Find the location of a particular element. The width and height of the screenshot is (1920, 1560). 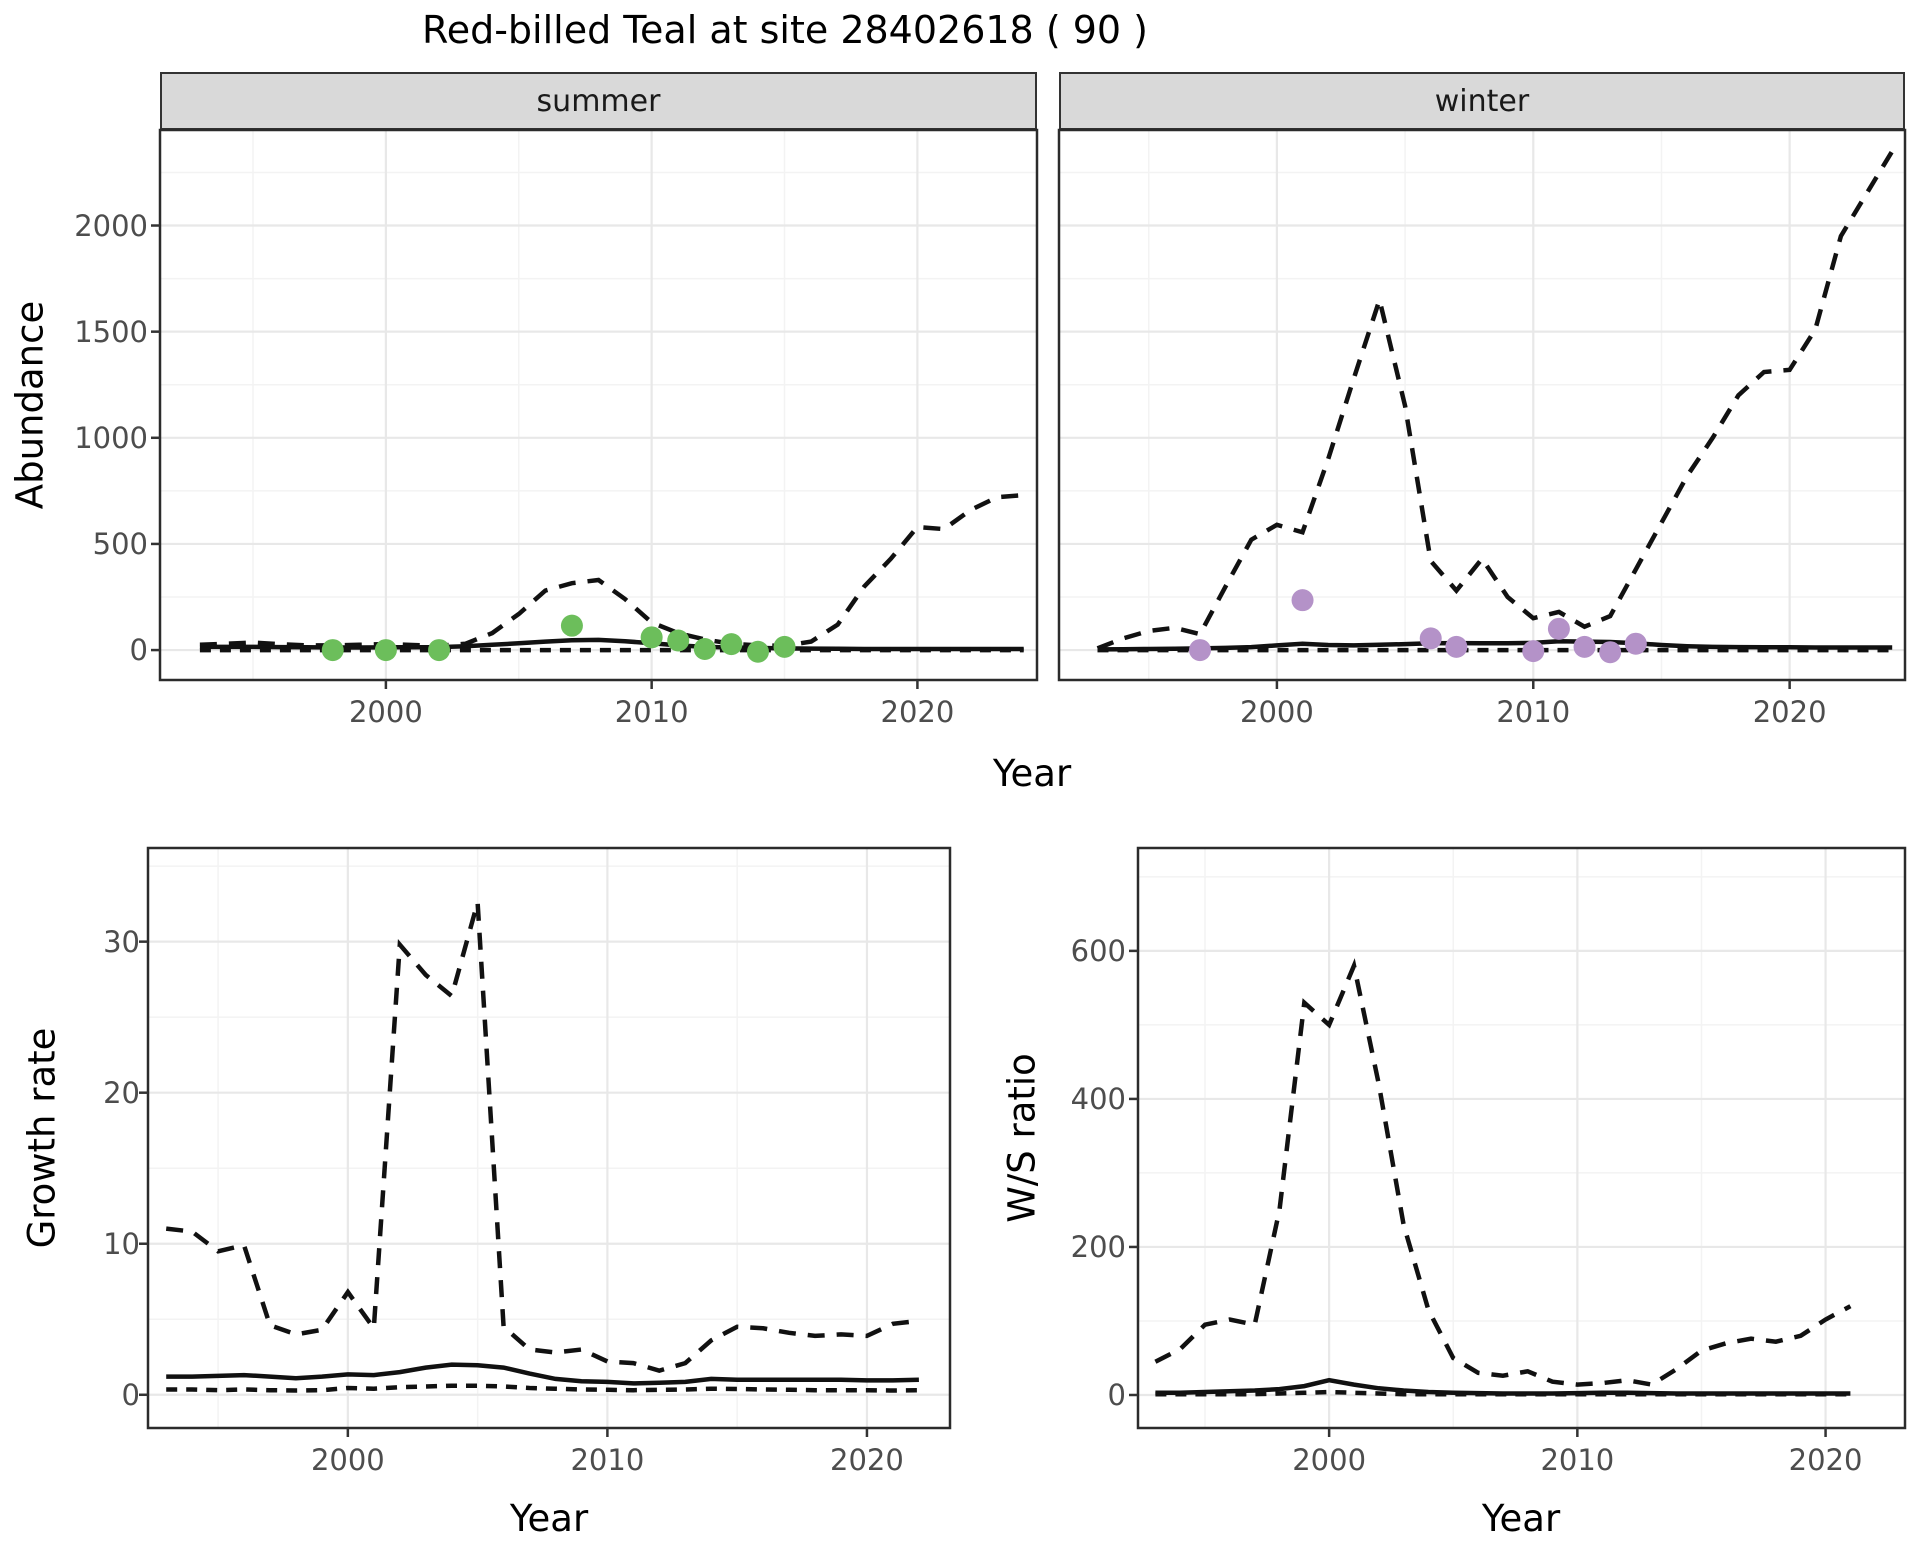

w-s-ratio-lower-line is located at coordinates (1503, 1393).